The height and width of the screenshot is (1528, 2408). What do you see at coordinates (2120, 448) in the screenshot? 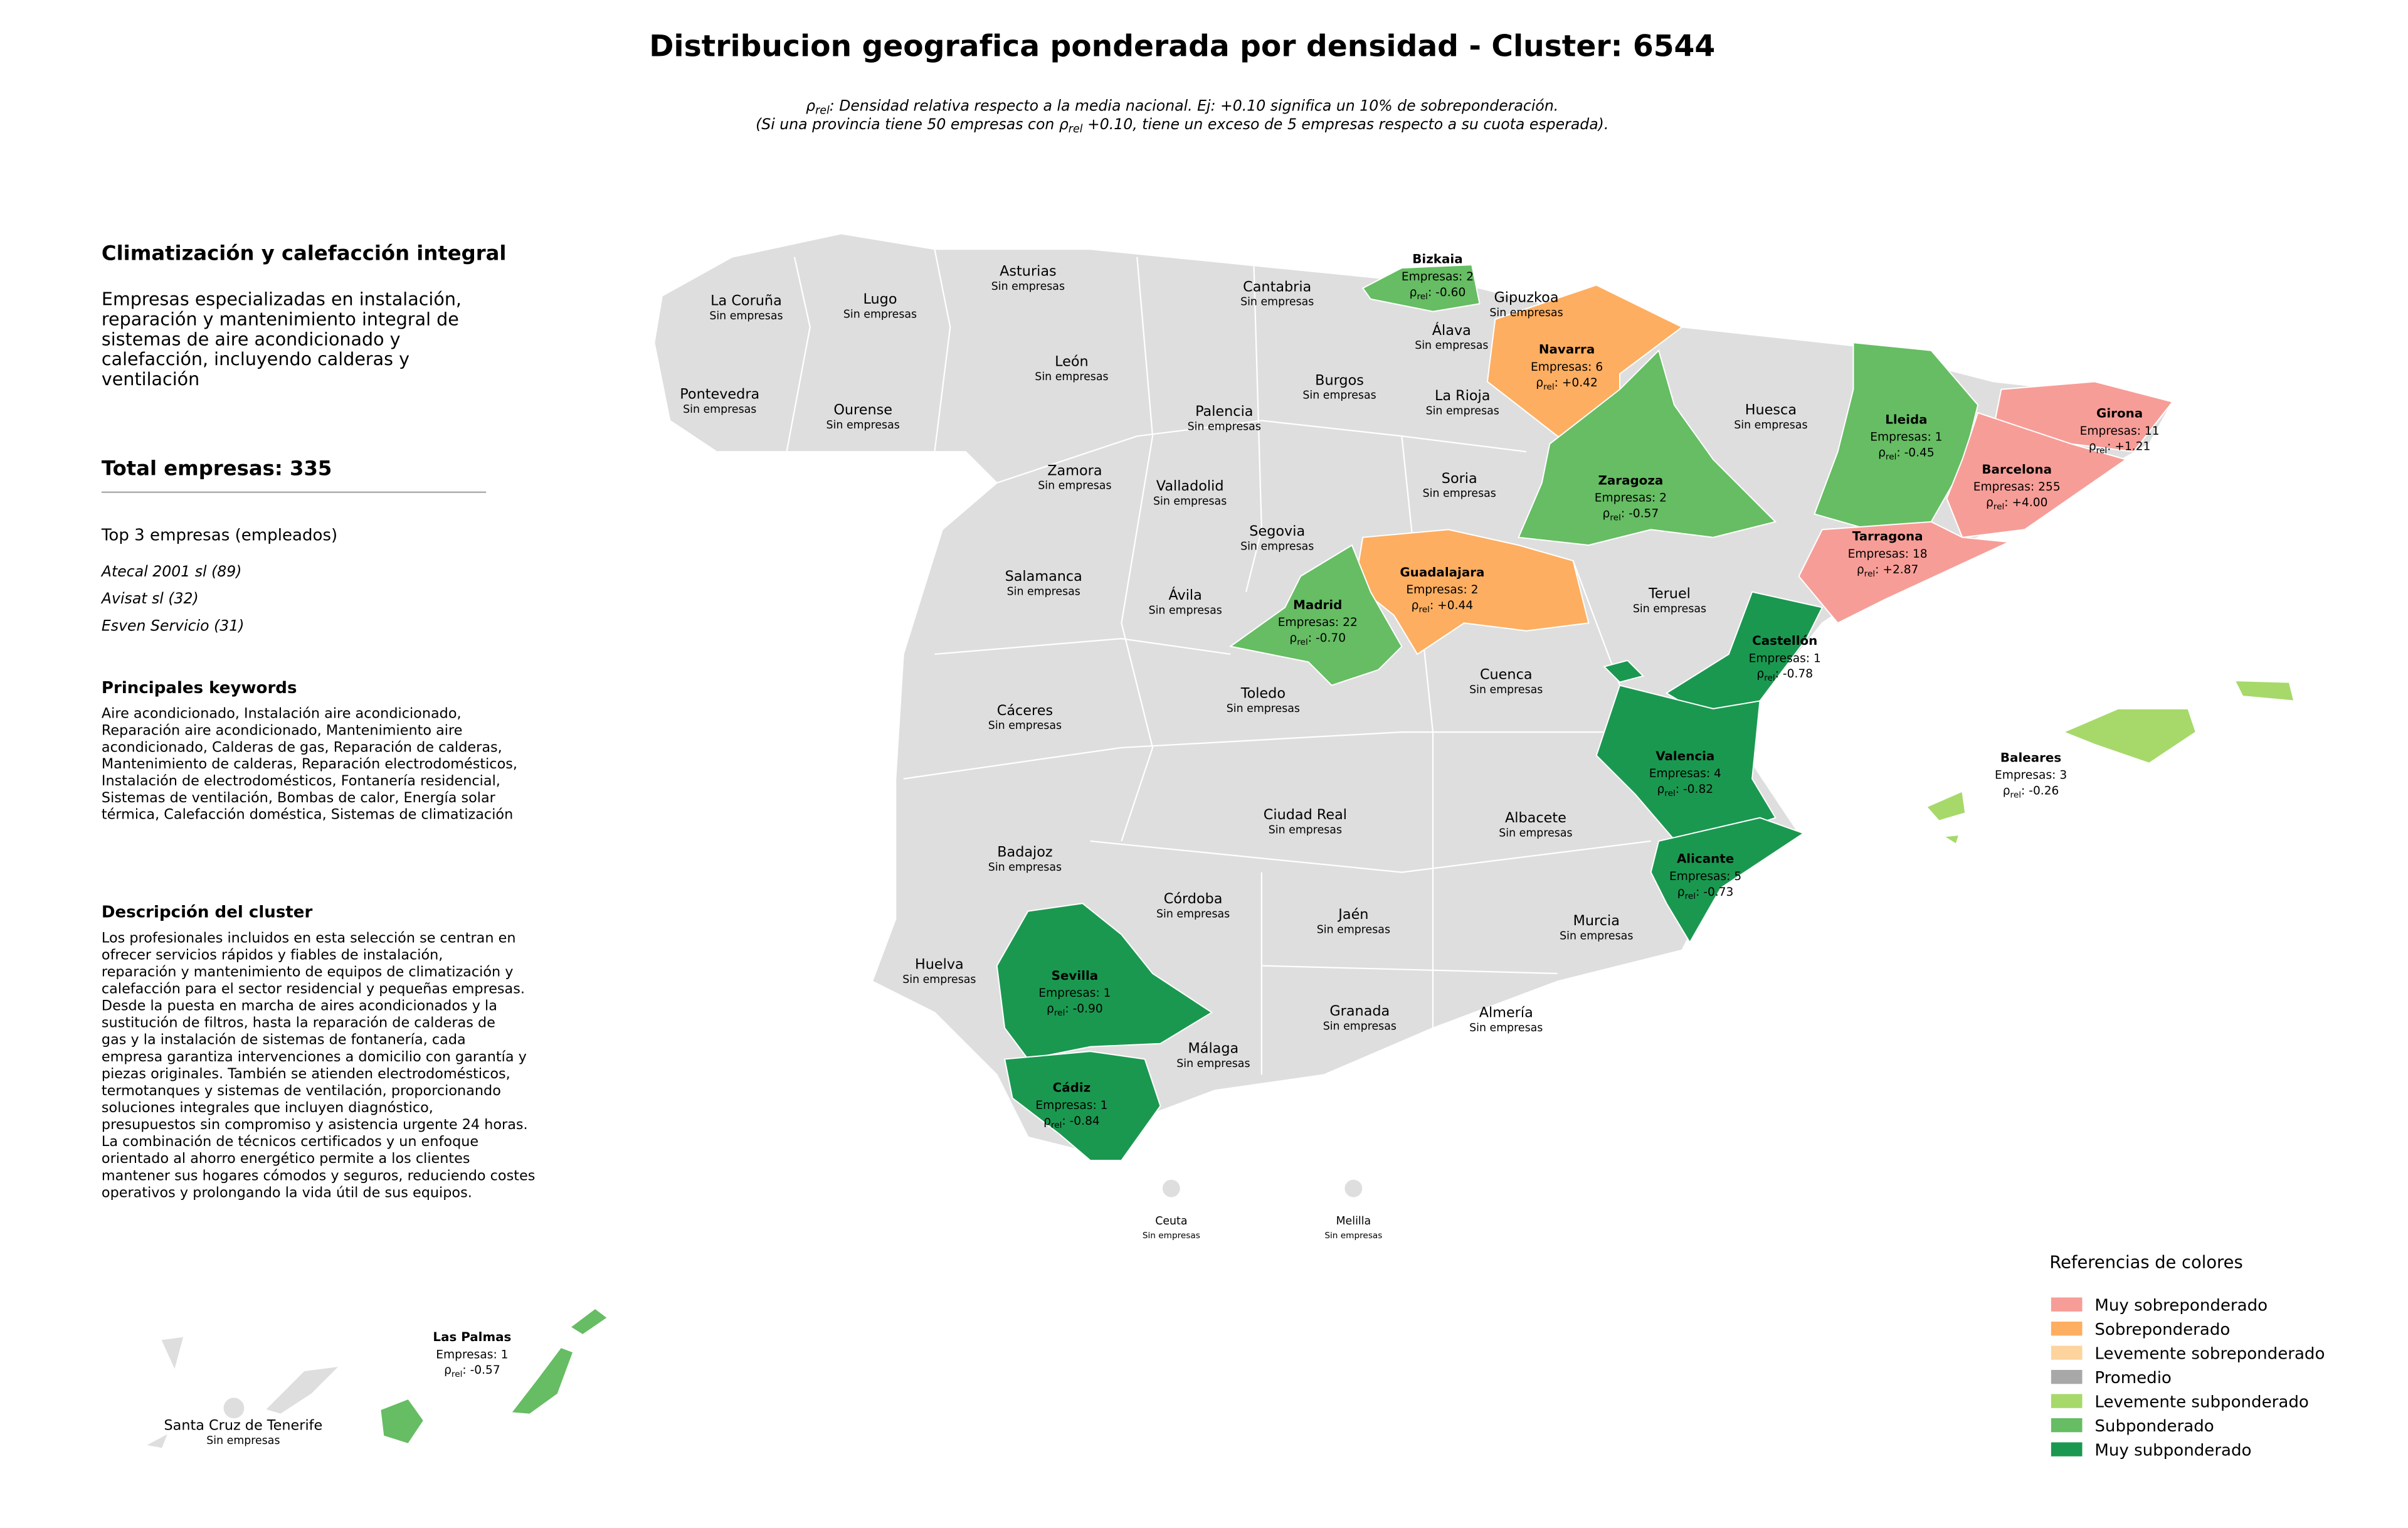
I see `province-rho: ρrel: +1.21` at bounding box center [2120, 448].